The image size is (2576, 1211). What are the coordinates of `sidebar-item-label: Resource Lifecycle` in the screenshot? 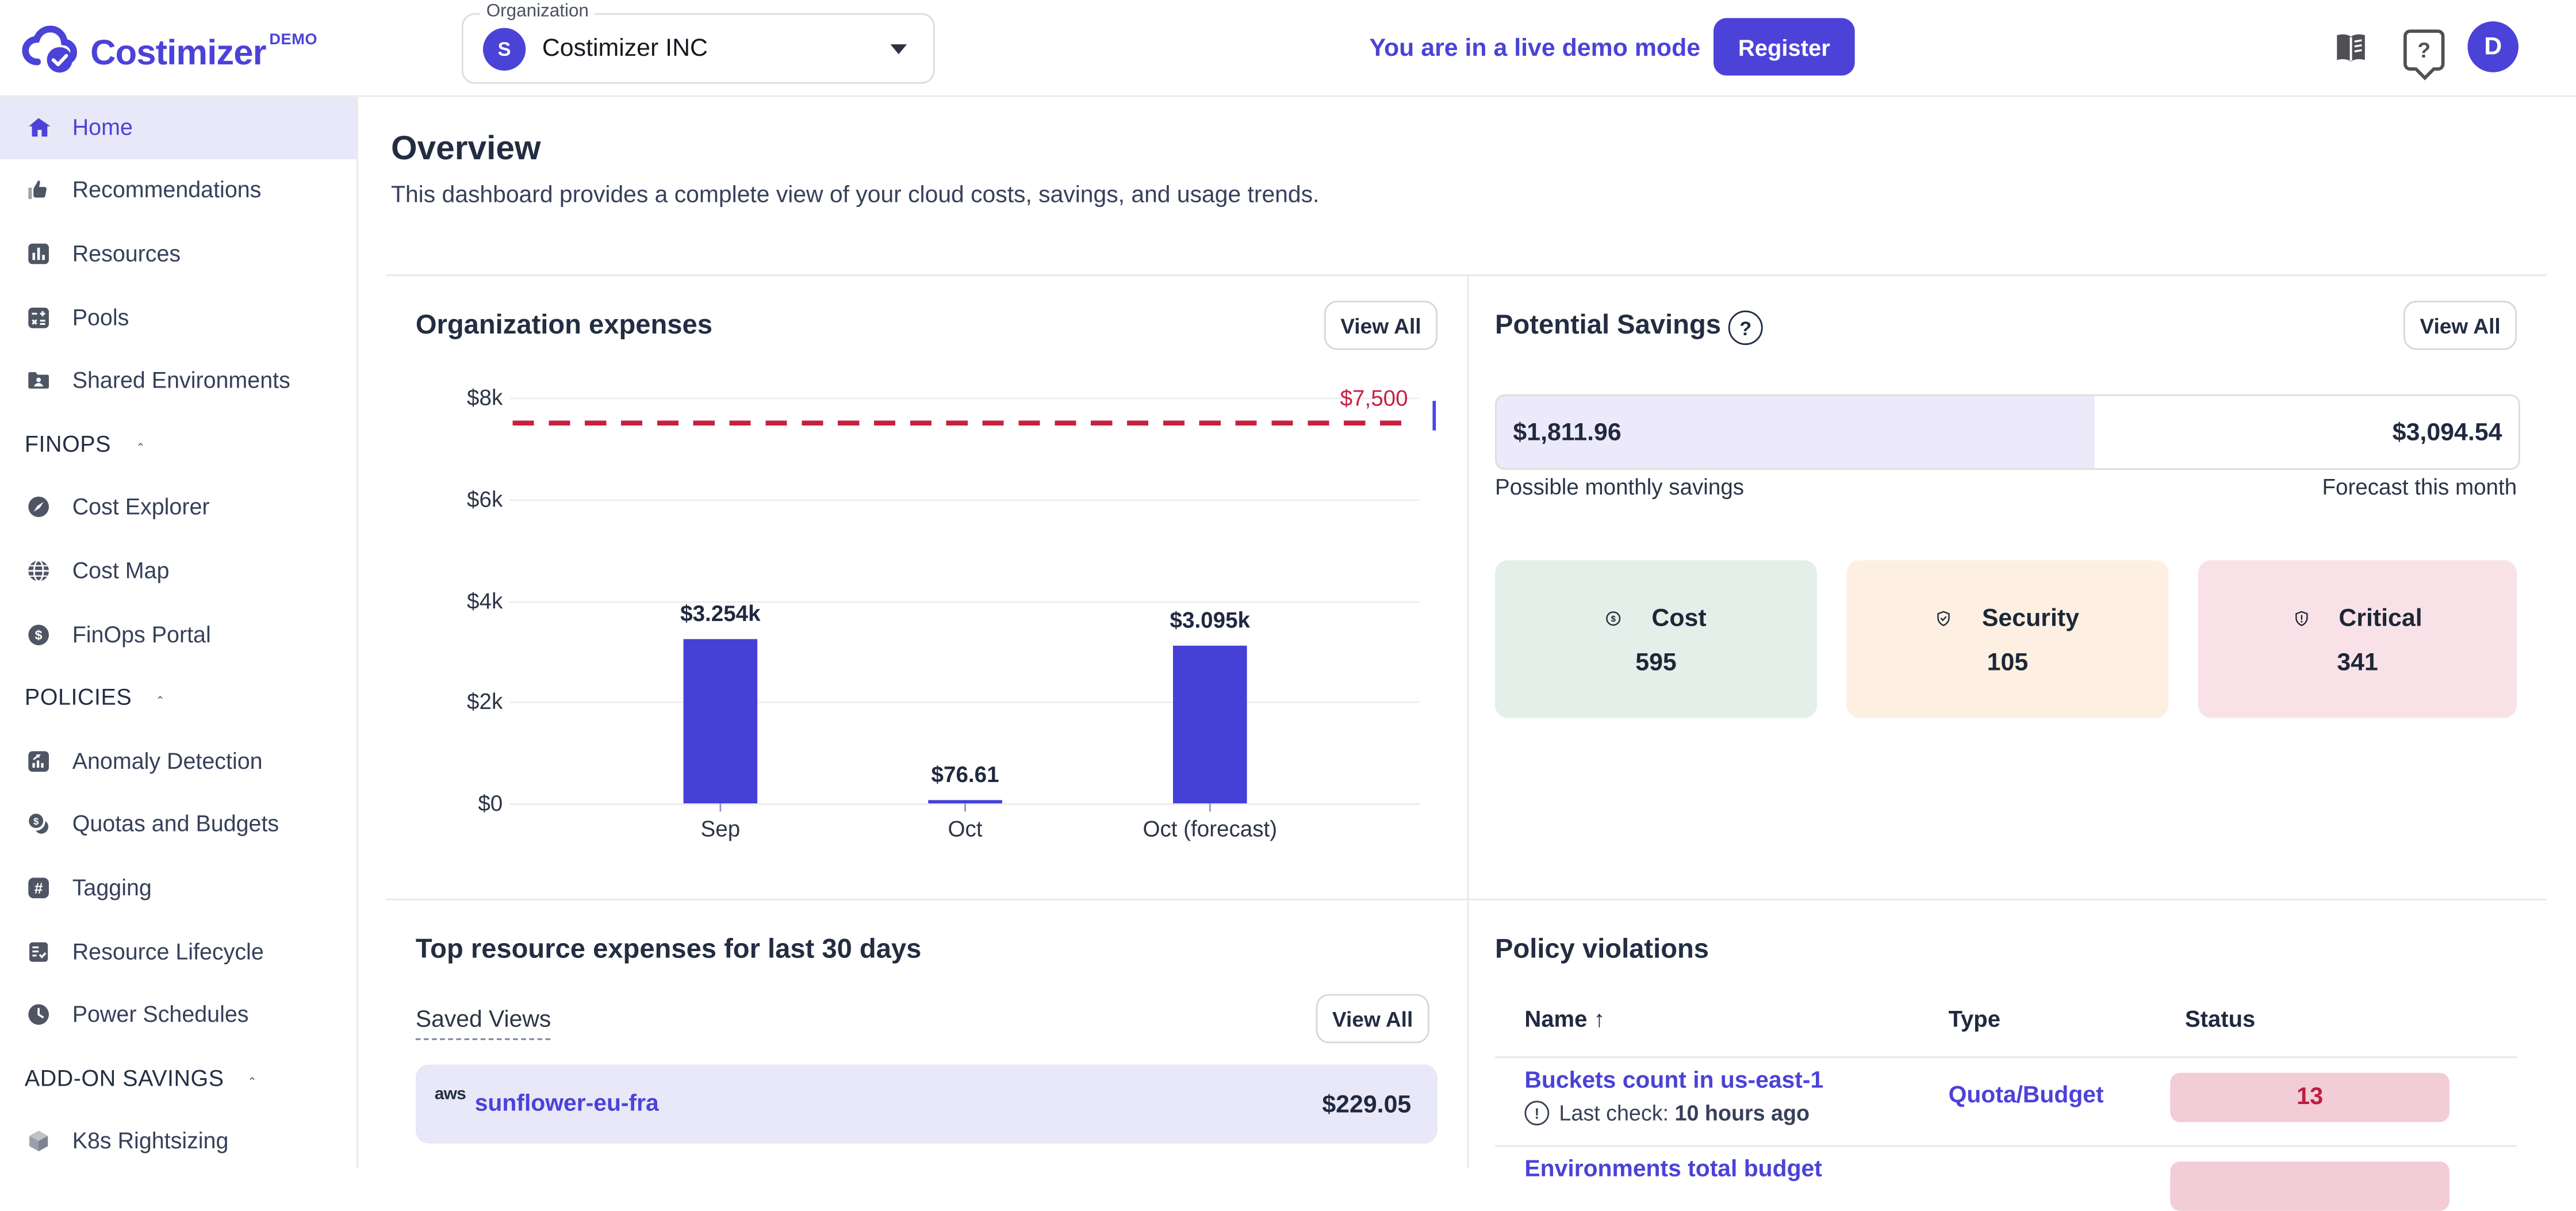 It's located at (168, 951).